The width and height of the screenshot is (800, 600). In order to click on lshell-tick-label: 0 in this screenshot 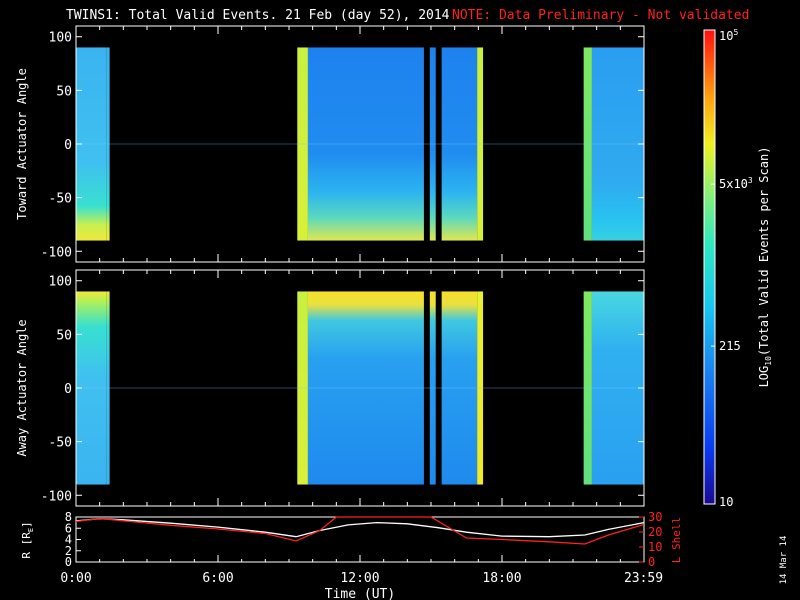, I will do `click(651, 562)`.